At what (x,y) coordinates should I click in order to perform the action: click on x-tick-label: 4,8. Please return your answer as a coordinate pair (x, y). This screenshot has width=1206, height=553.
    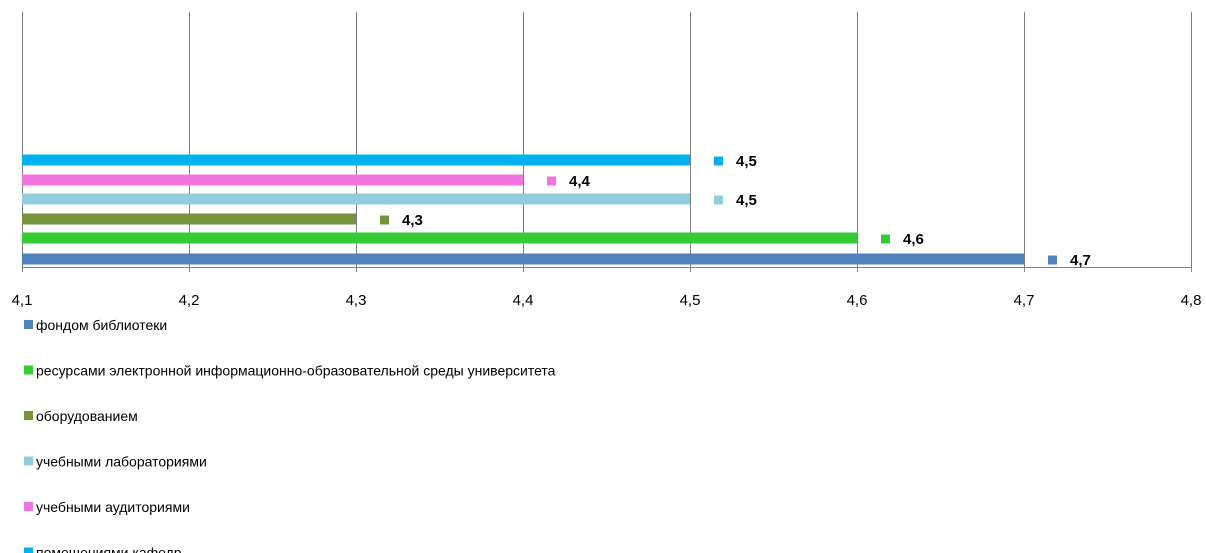
    Looking at the image, I should click on (1191, 300).